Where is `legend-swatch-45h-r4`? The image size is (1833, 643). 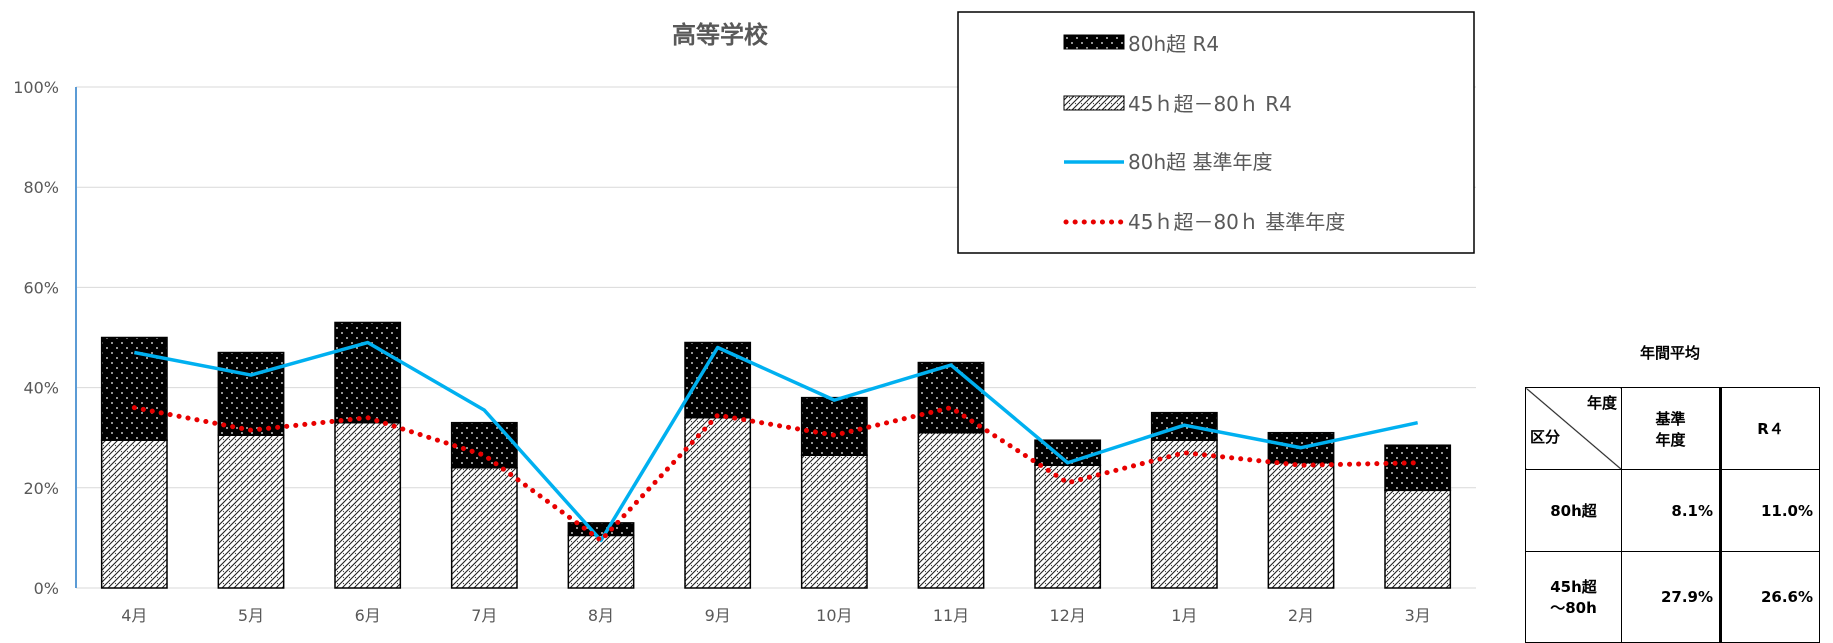
legend-swatch-45h-r4 is located at coordinates (1094, 103).